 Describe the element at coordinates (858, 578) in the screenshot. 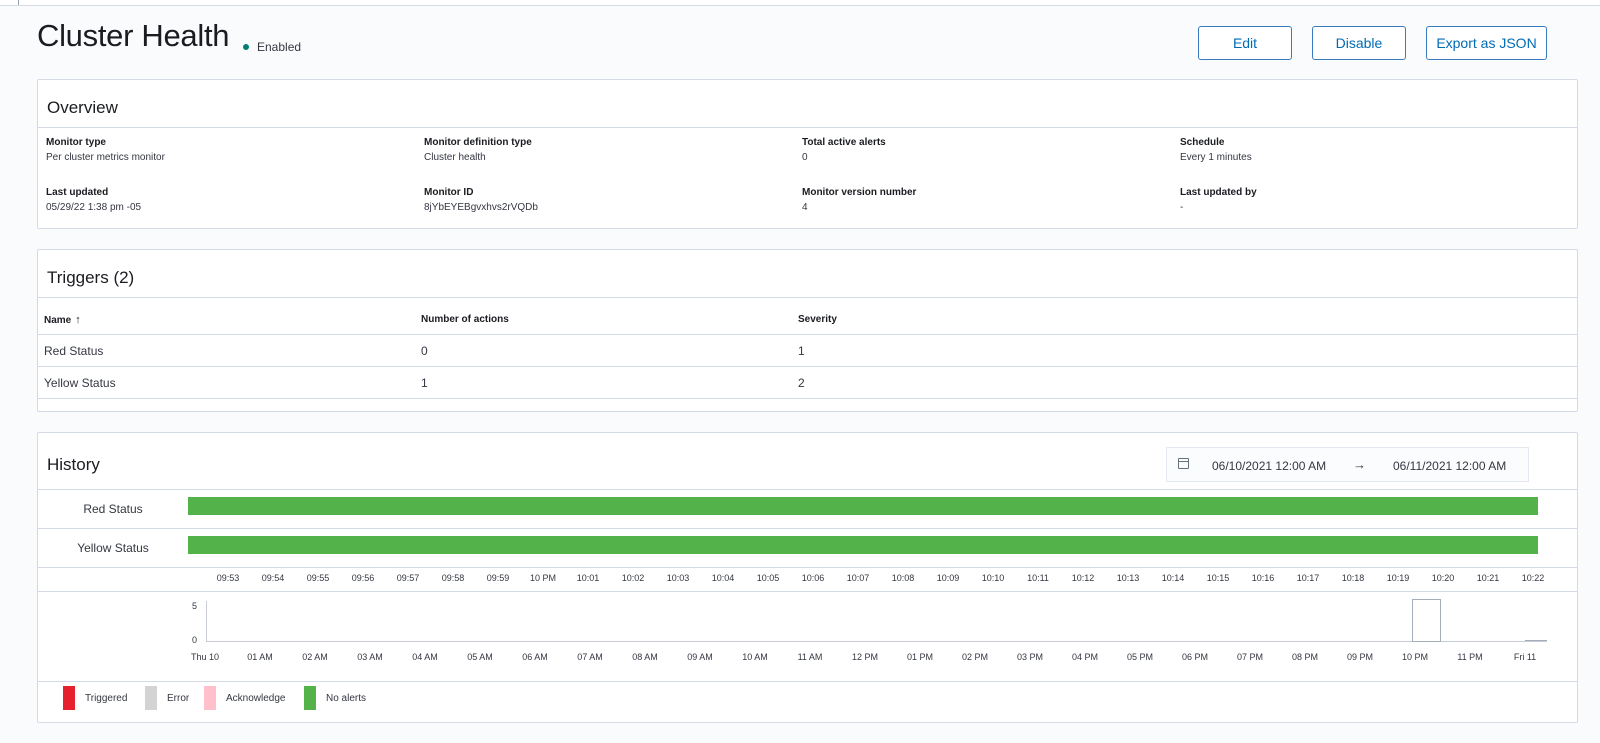

I see `timeline-tick-label: 10:07` at that location.